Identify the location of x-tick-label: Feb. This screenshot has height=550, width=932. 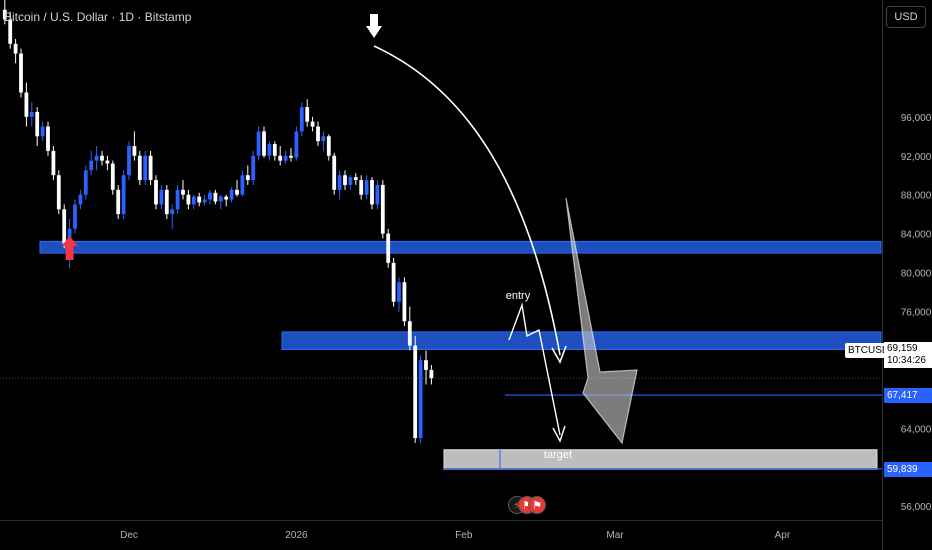
(464, 535).